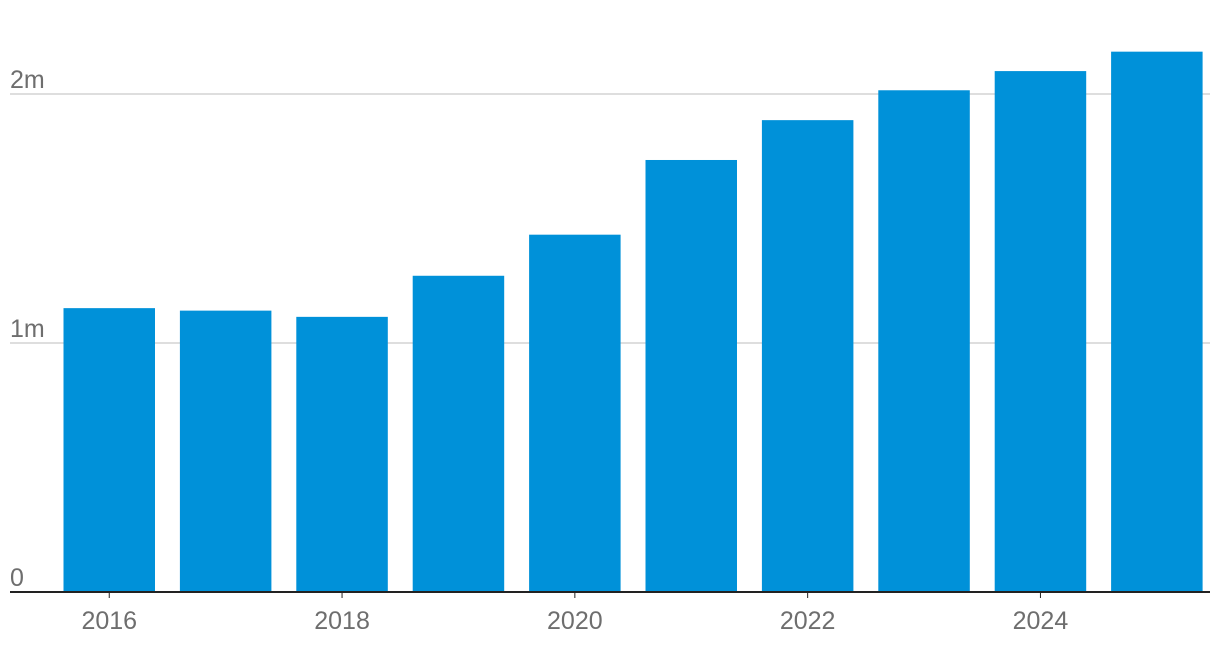 Image resolution: width=1220 pixels, height=656 pixels. I want to click on bar-2017, so click(225, 451).